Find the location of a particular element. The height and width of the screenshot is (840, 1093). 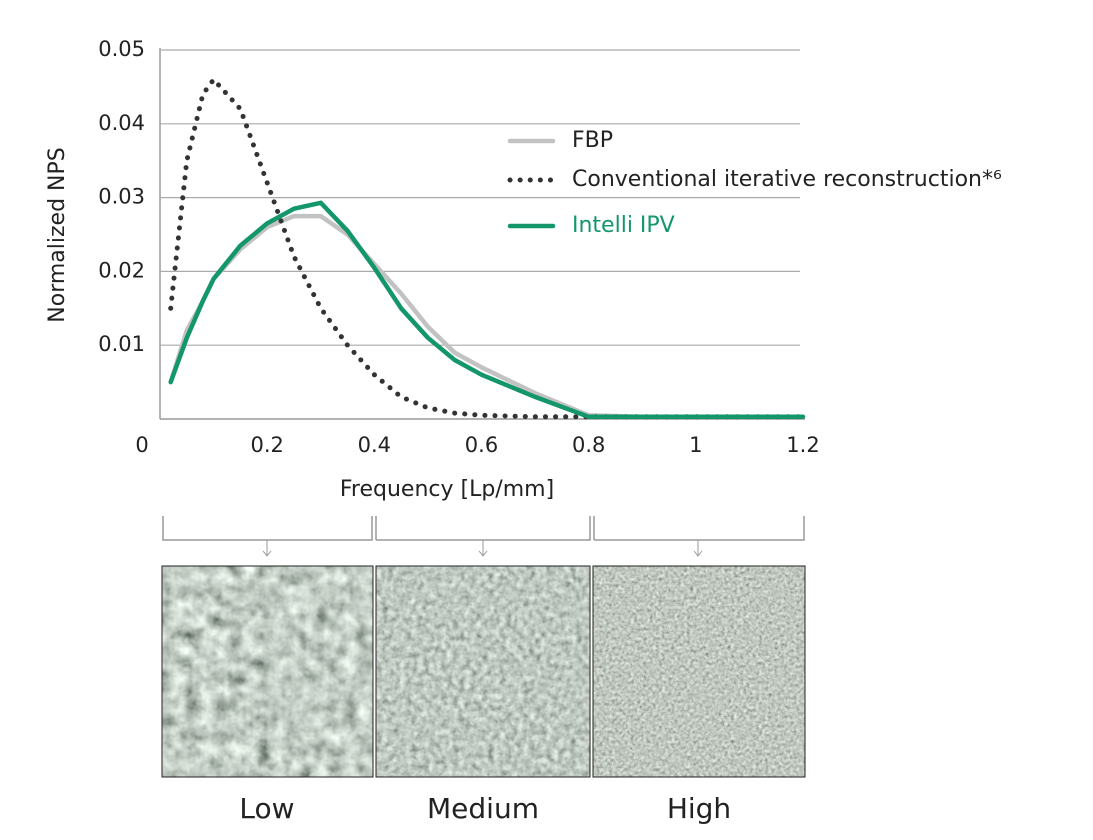

x-tick-label: 0.6 is located at coordinates (481, 445).